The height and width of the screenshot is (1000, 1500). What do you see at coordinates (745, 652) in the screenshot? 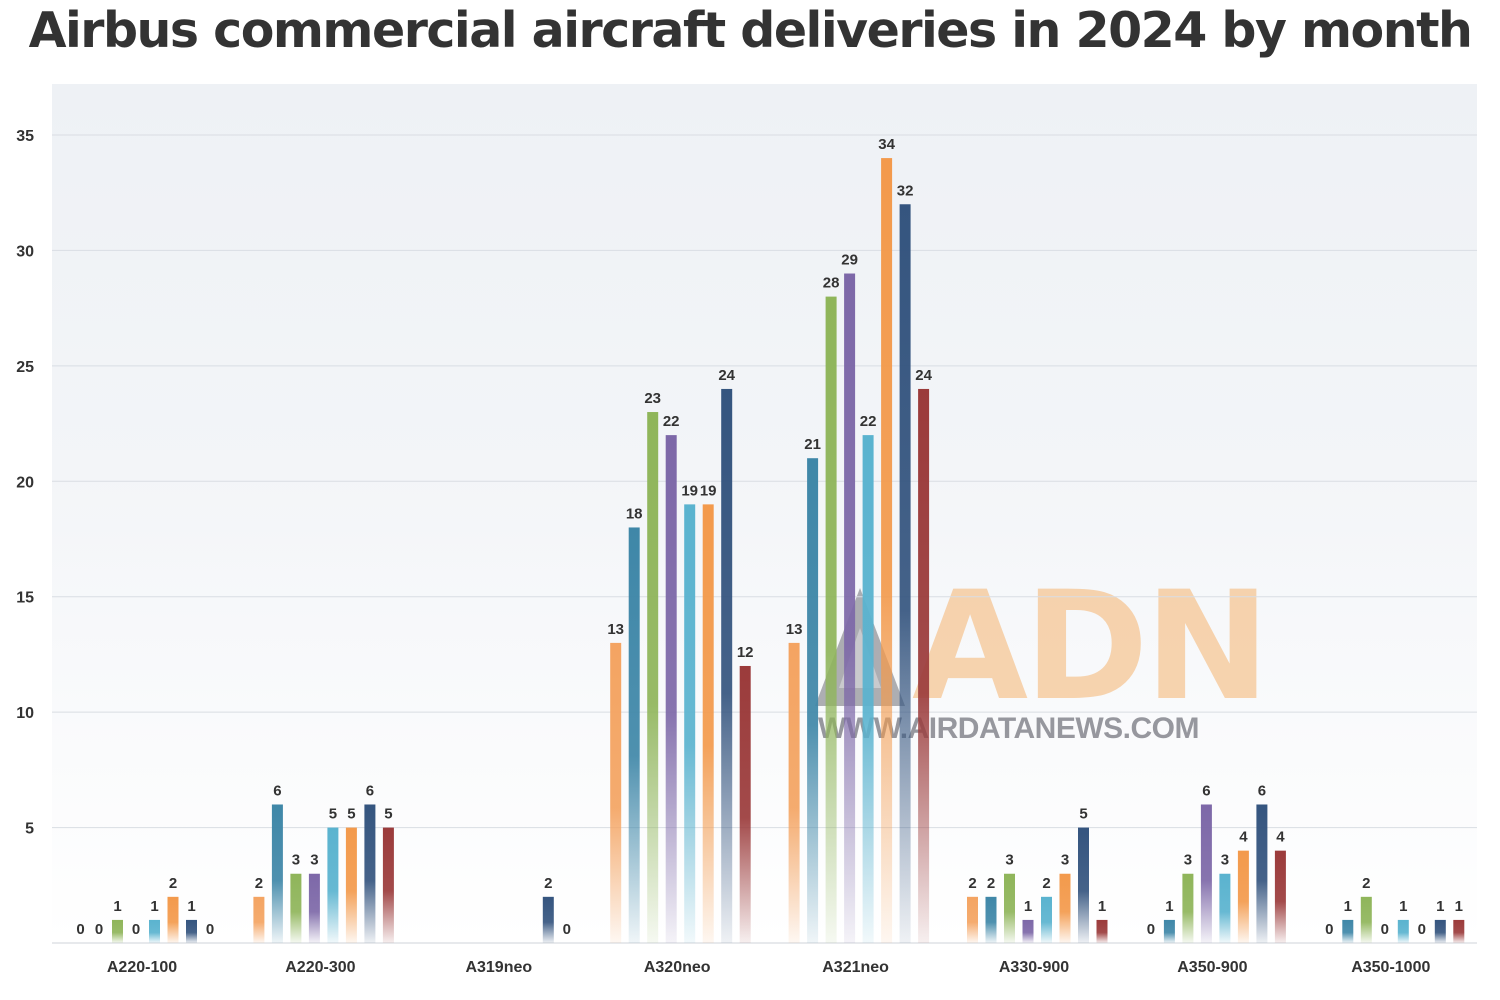
I see `data-label: 12` at bounding box center [745, 652].